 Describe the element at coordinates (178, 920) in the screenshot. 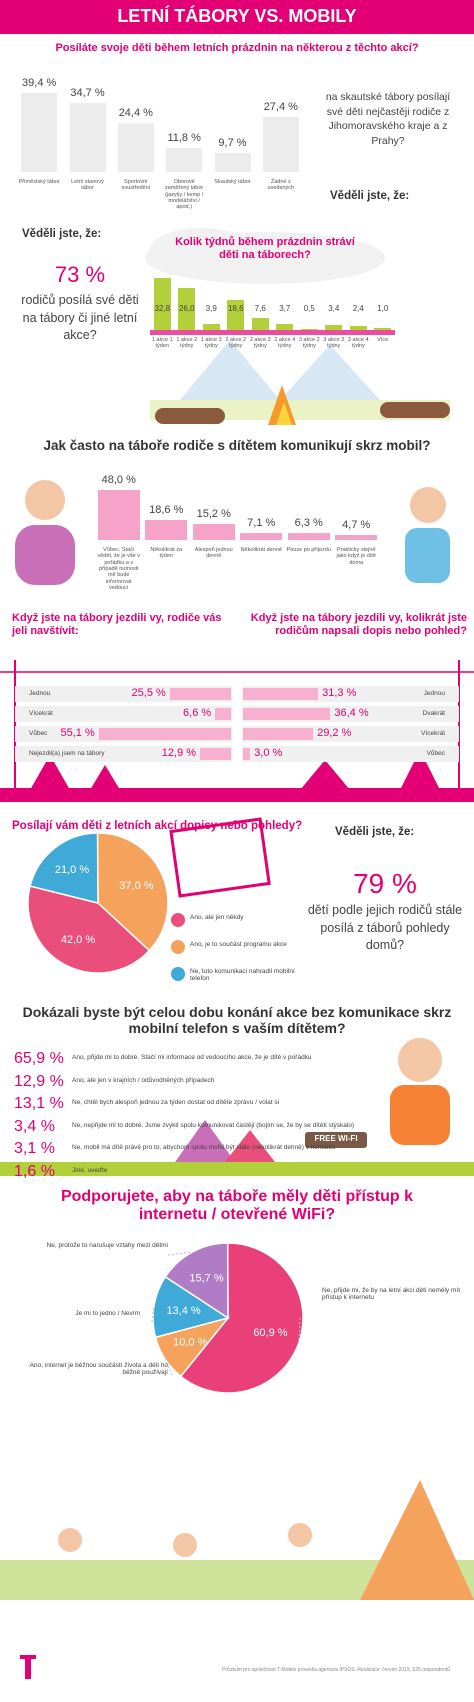

I see `legend-marker` at that location.